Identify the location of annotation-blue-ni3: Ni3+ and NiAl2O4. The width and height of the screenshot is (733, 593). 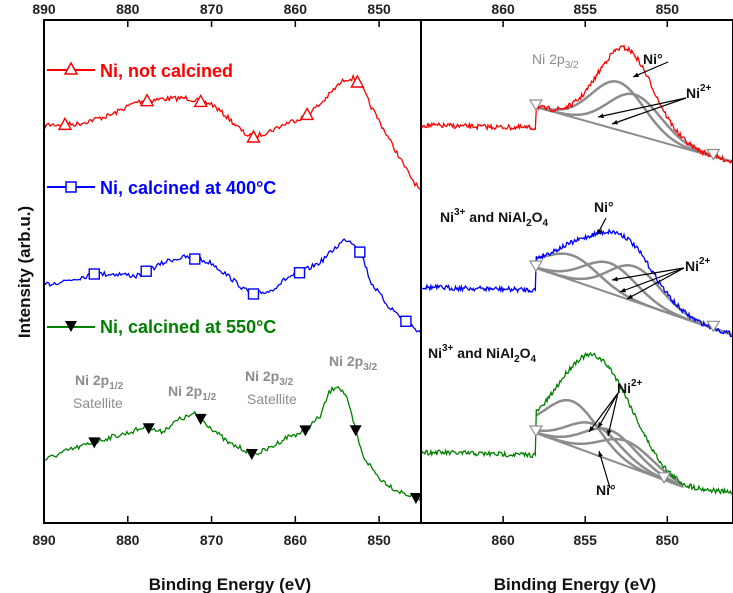
(494, 218).